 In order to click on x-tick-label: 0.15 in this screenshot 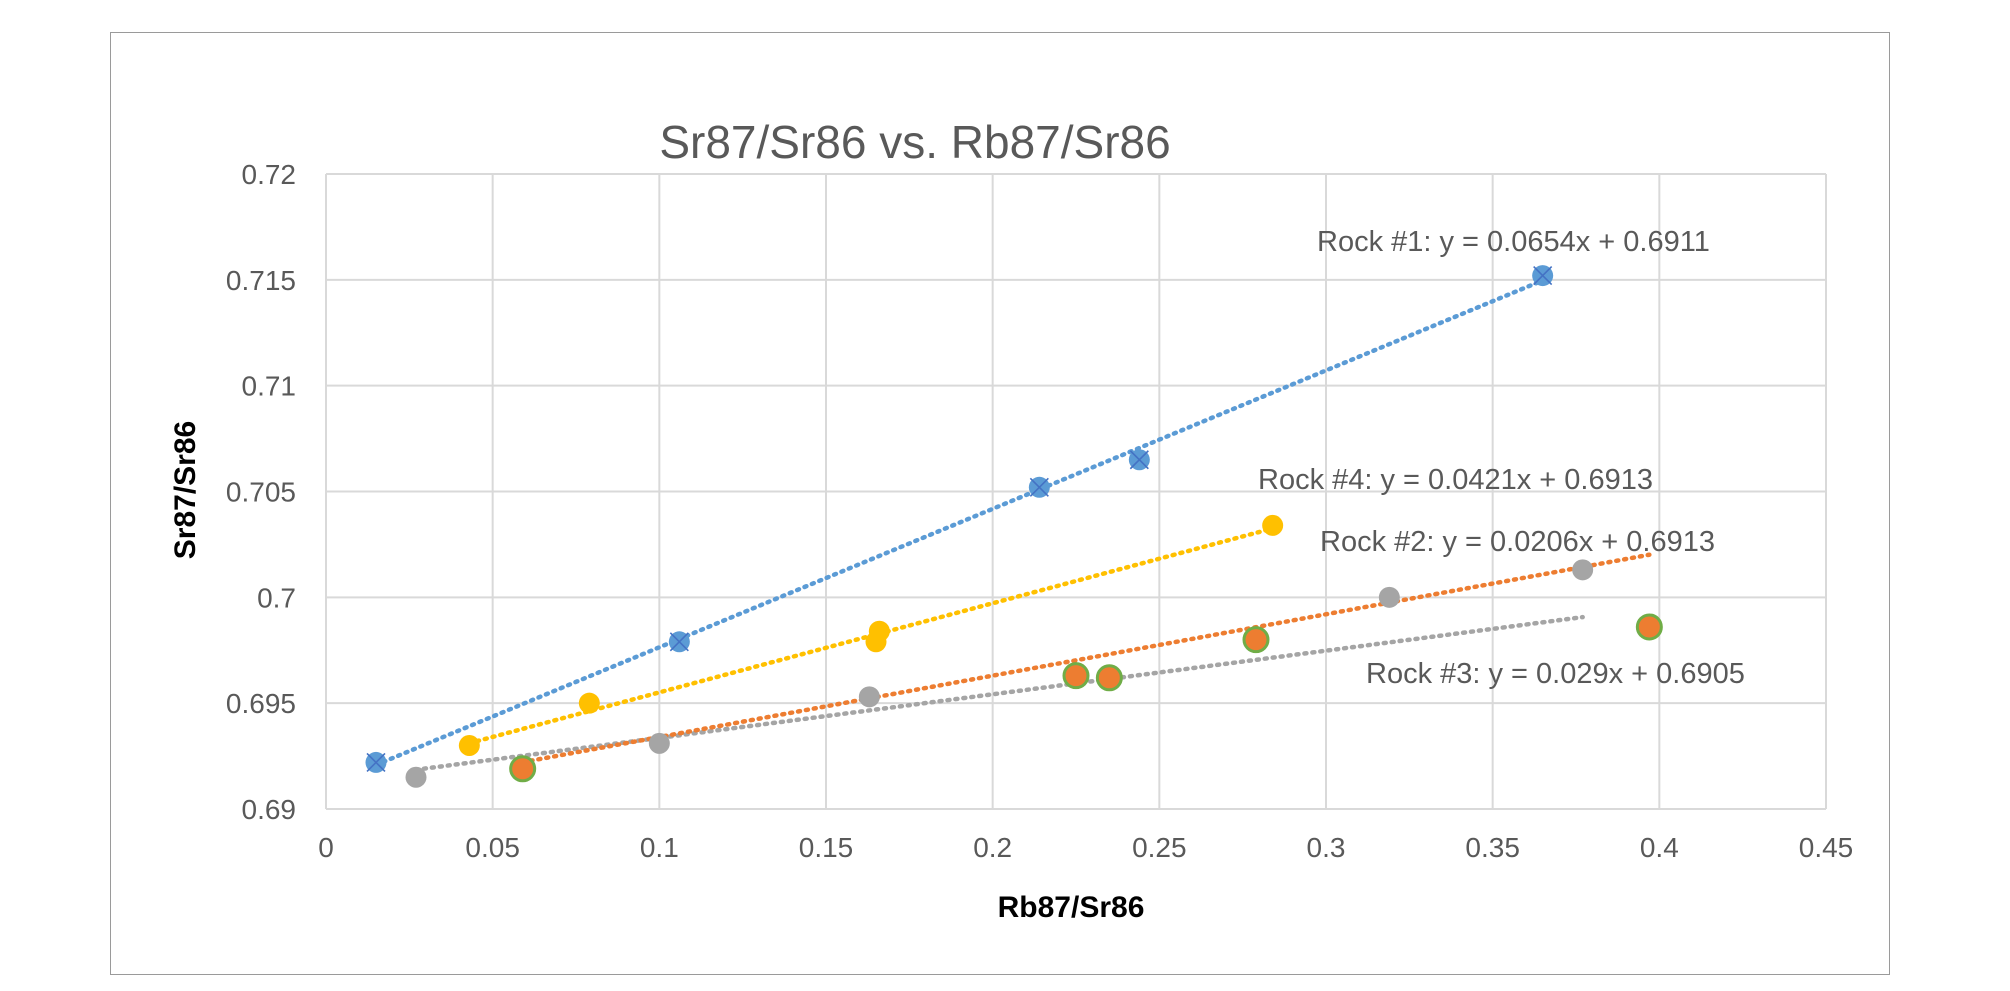, I will do `click(826, 847)`.